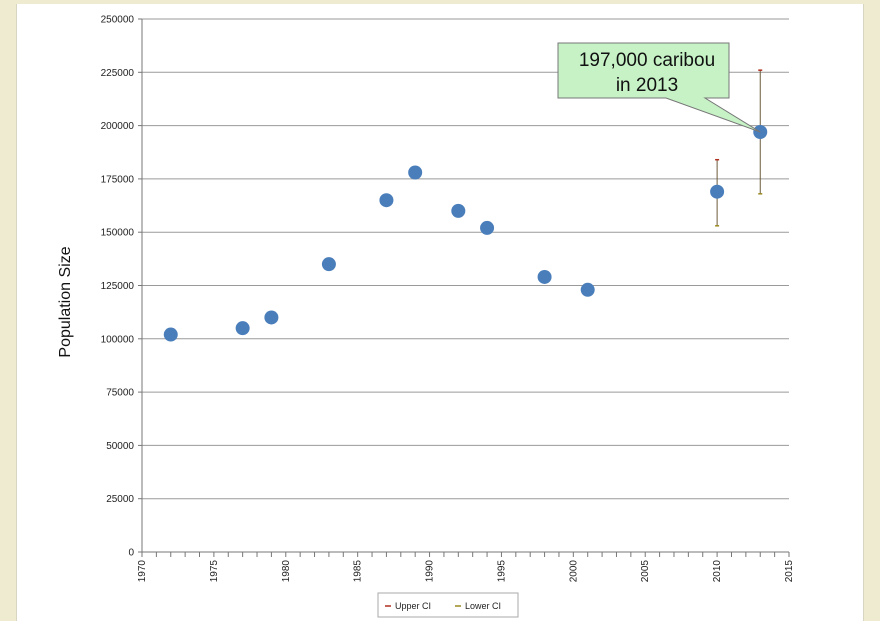 The image size is (880, 621). I want to click on x-tick-label: 1985, so click(358, 571).